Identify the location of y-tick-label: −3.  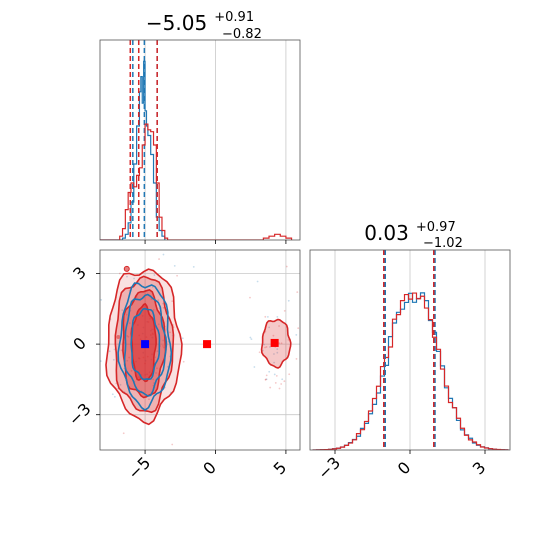
(80, 414).